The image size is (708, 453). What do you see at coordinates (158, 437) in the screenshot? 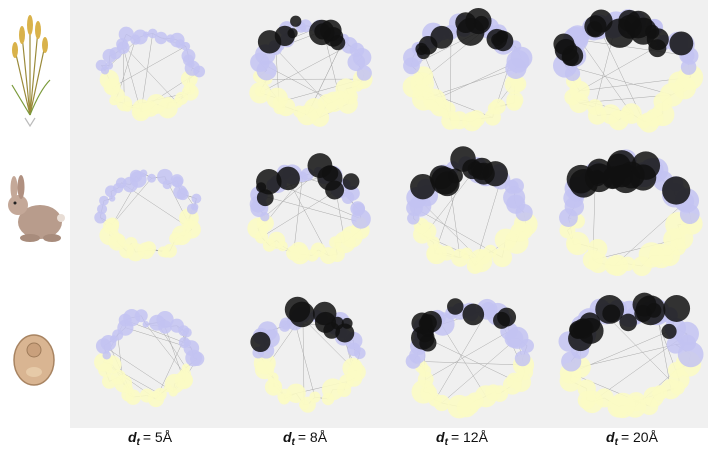
I see `label-text: = 5Å` at bounding box center [158, 437].